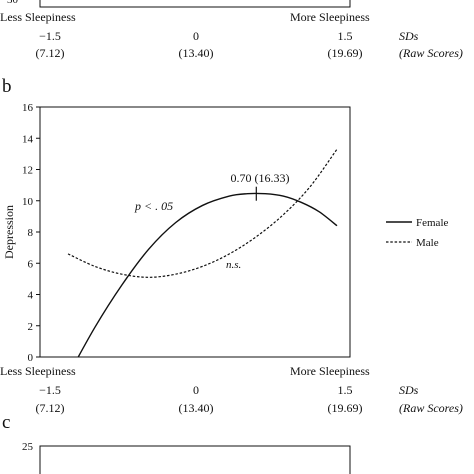 Image resolution: width=474 pixels, height=474 pixels. I want to click on y-axis-label: Depression, so click(9, 232).